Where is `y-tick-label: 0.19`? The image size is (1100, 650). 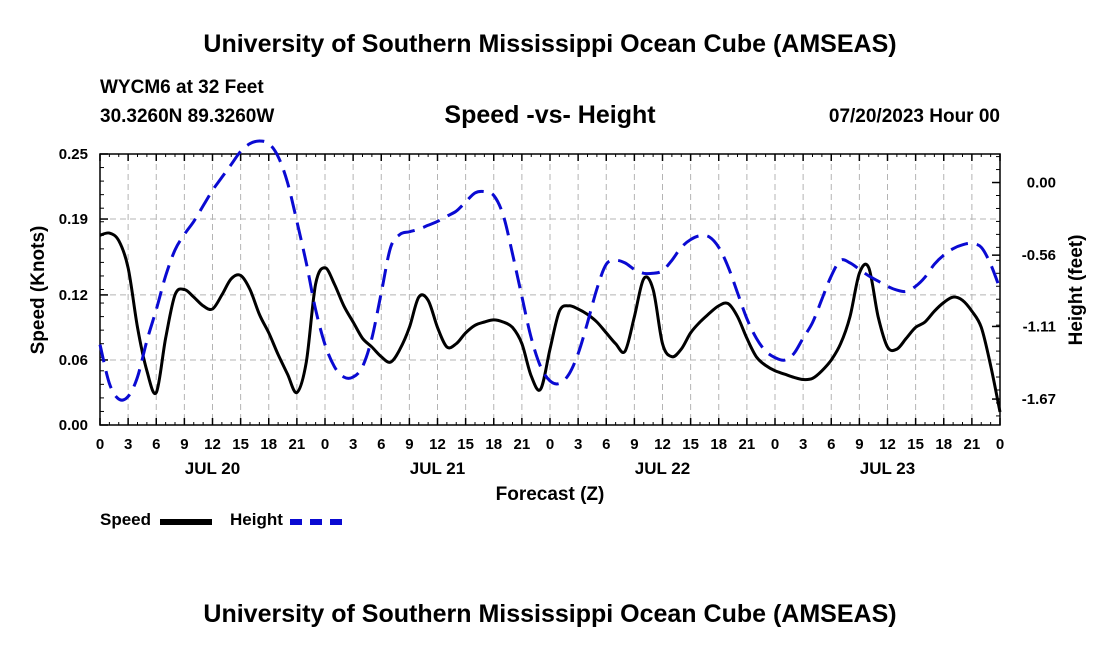 y-tick-label: 0.19 is located at coordinates (73, 219).